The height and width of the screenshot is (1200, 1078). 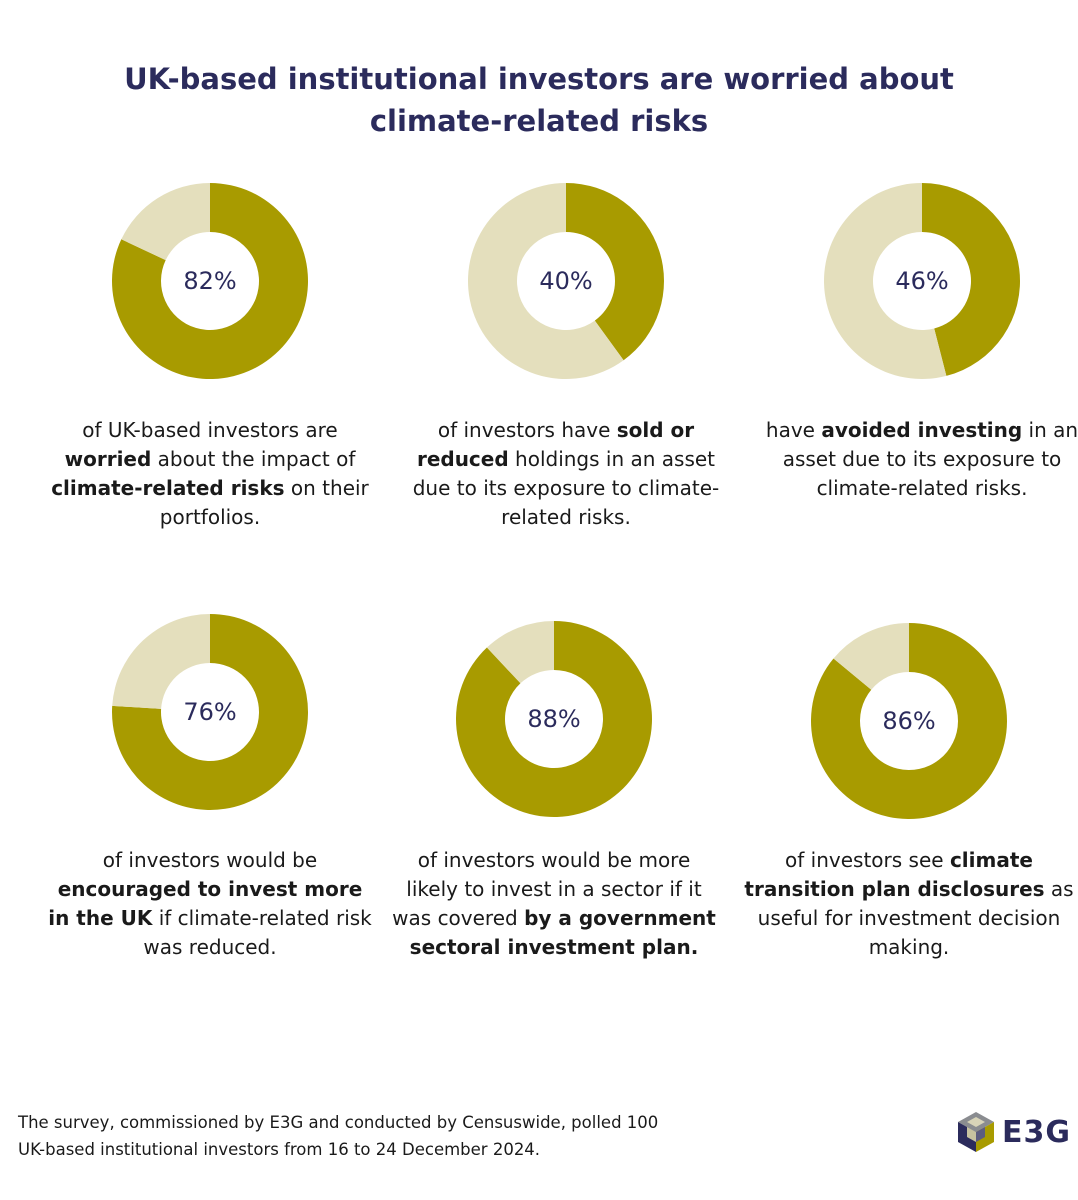 I want to click on caption-text: about the impact of, so click(x=253, y=459).